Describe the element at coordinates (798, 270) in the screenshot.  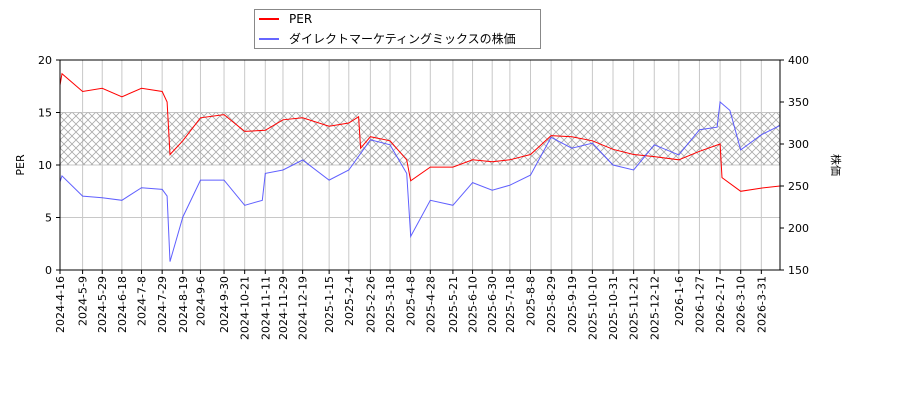
I see `y-right-tick-label: 150` at that location.